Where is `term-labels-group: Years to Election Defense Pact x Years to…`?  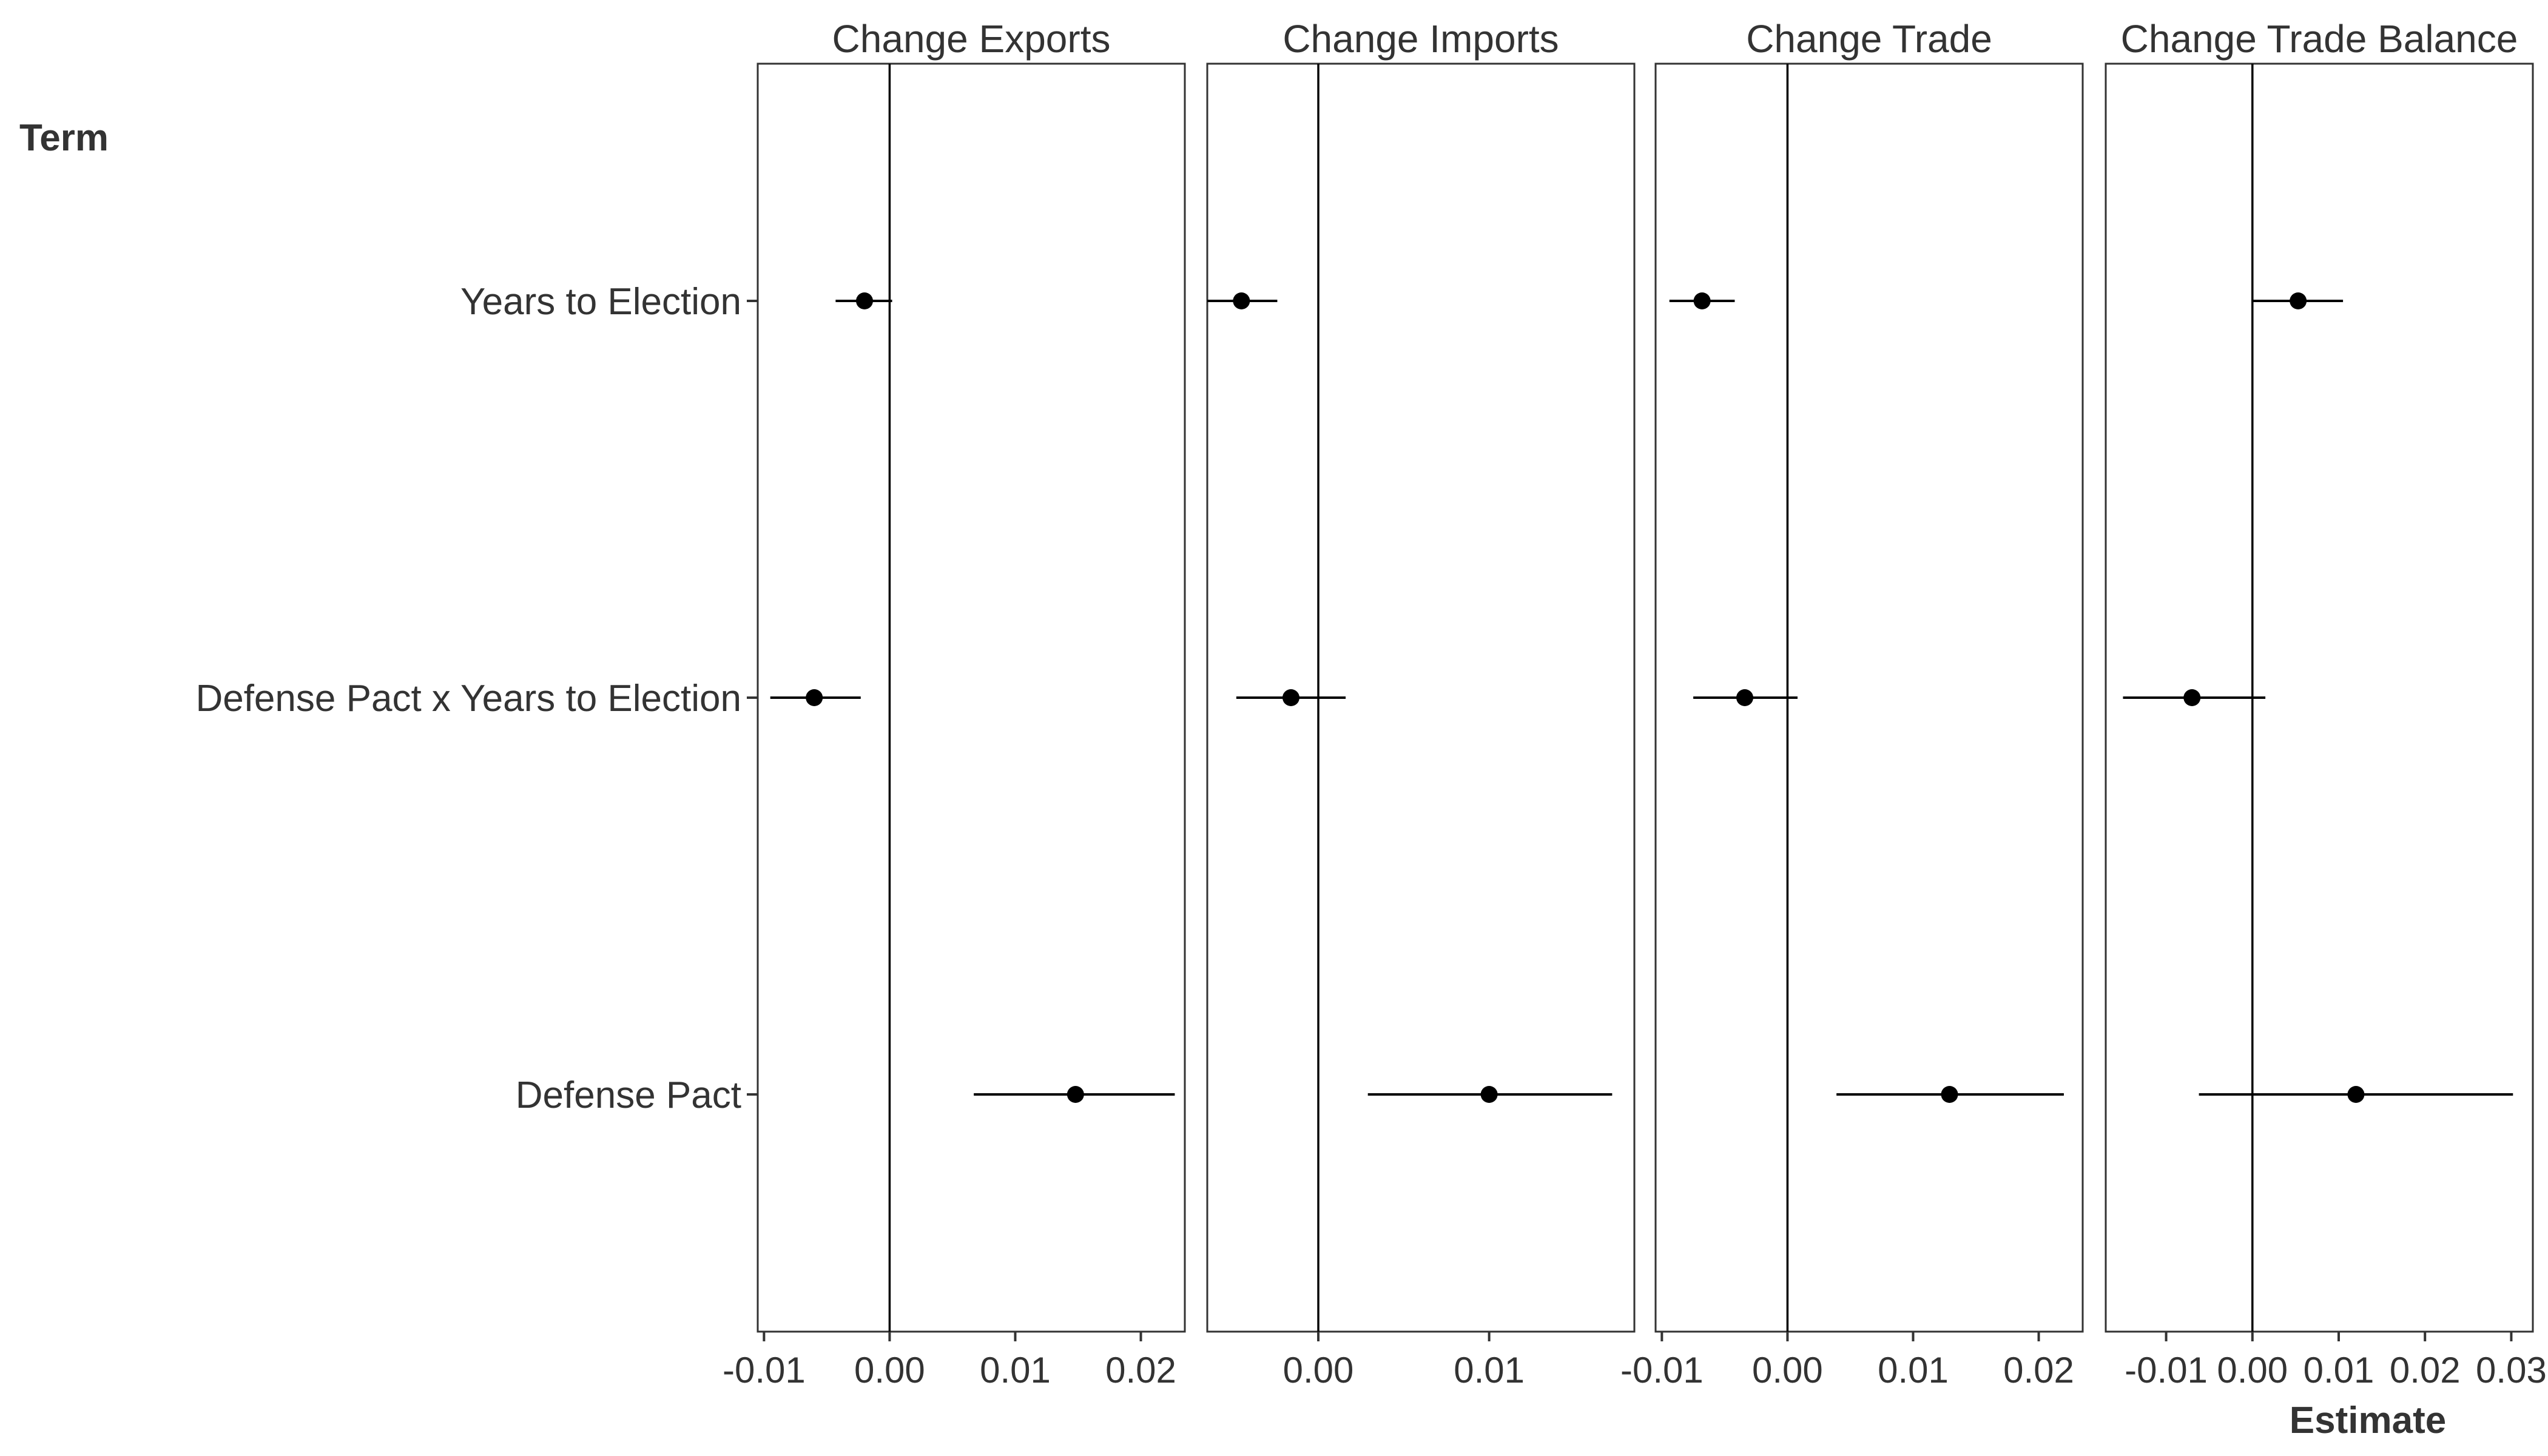
term-labels-group: Years to Election Defense Pact x Years to… is located at coordinates (476, 698).